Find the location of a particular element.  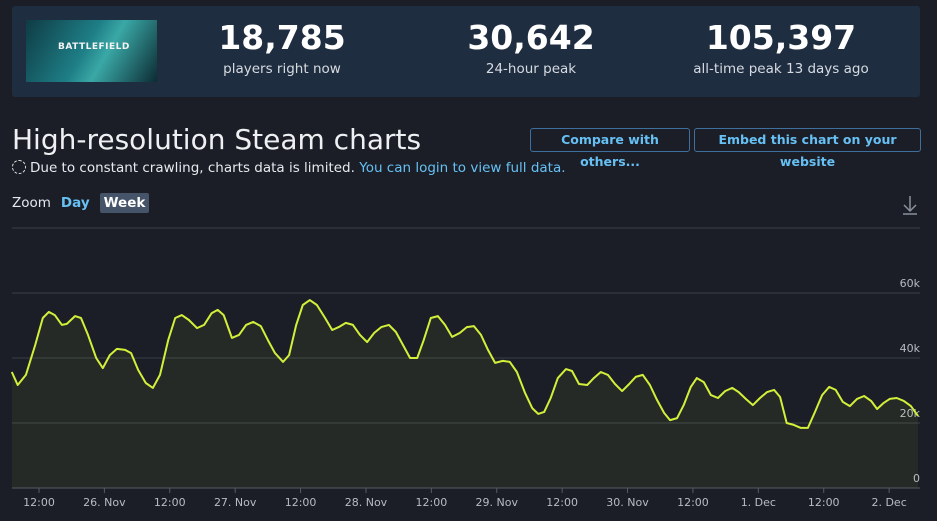

stat-value: 18,785 is located at coordinates (282, 37).